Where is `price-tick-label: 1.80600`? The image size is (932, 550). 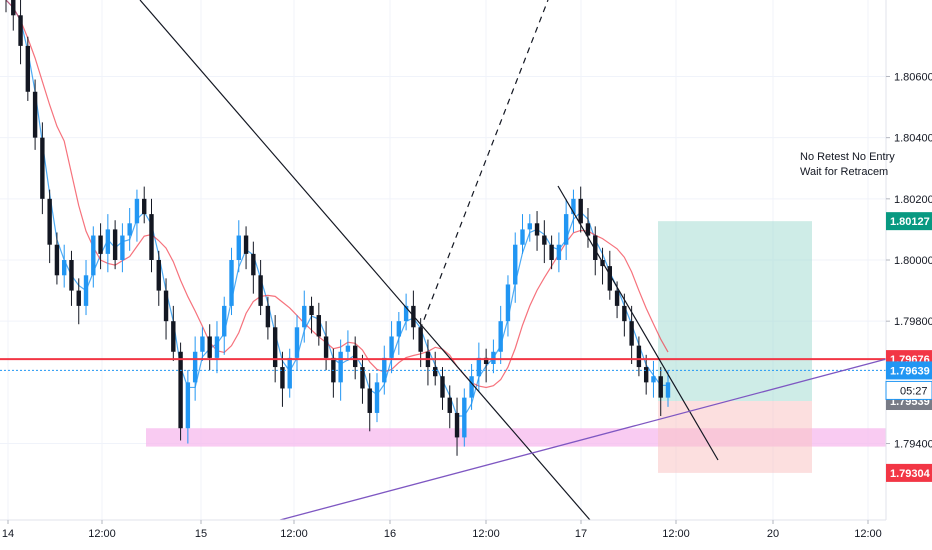
price-tick-label: 1.80600 is located at coordinates (913, 77).